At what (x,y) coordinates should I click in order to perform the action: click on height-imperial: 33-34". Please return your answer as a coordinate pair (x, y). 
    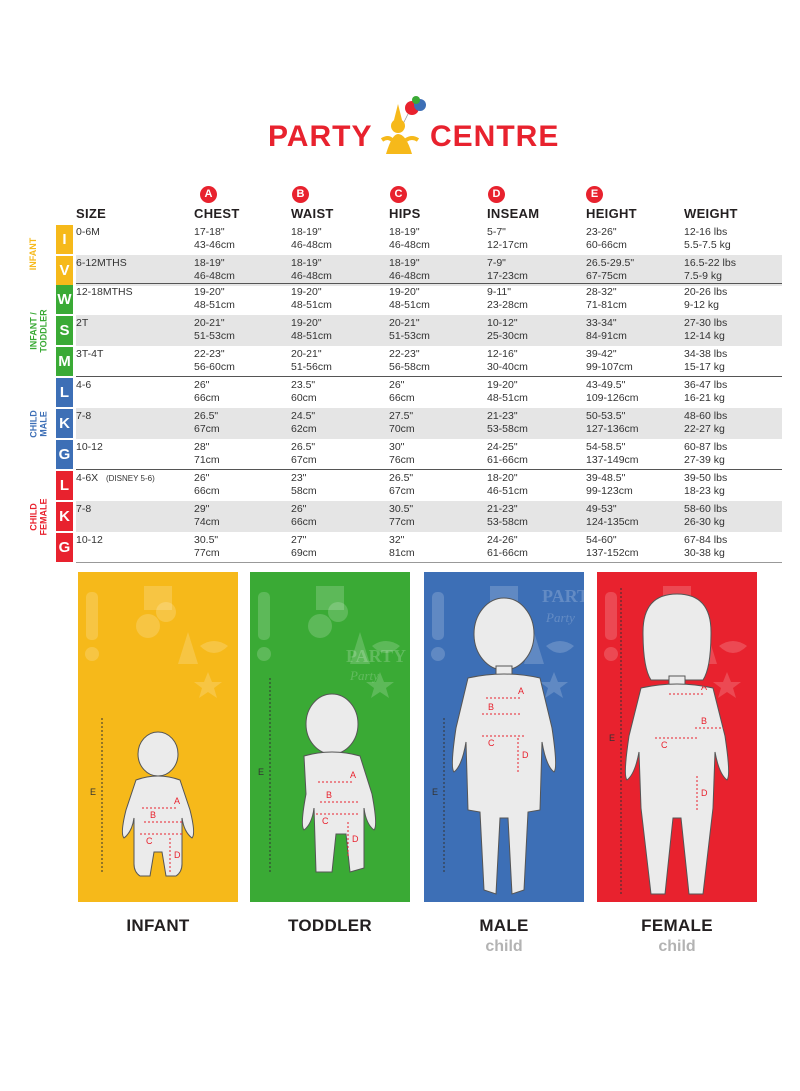
    Looking at the image, I should click on (601, 323).